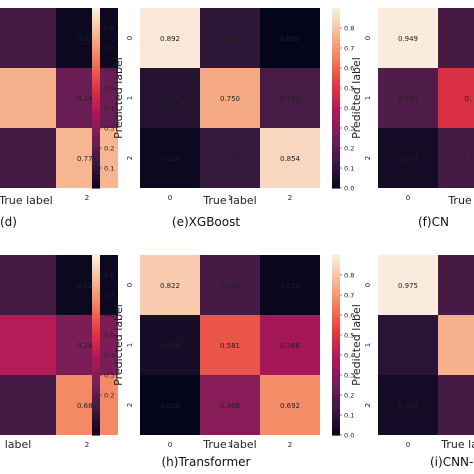 The height and width of the screenshot is (474, 474). Describe the element at coordinates (170, 346) in the screenshot. I see `cell-value-label: 0.054` at that location.